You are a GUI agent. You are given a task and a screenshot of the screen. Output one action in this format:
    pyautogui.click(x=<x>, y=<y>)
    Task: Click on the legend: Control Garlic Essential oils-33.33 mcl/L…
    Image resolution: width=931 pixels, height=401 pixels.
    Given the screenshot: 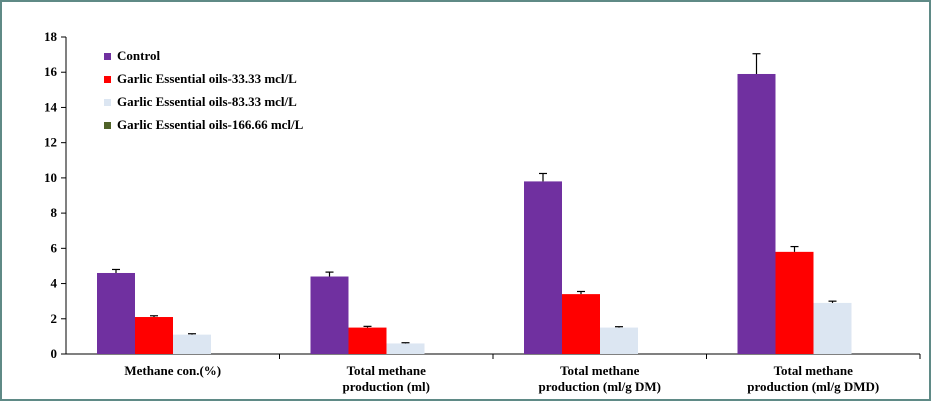 What is the action you would take?
    pyautogui.click(x=204, y=90)
    